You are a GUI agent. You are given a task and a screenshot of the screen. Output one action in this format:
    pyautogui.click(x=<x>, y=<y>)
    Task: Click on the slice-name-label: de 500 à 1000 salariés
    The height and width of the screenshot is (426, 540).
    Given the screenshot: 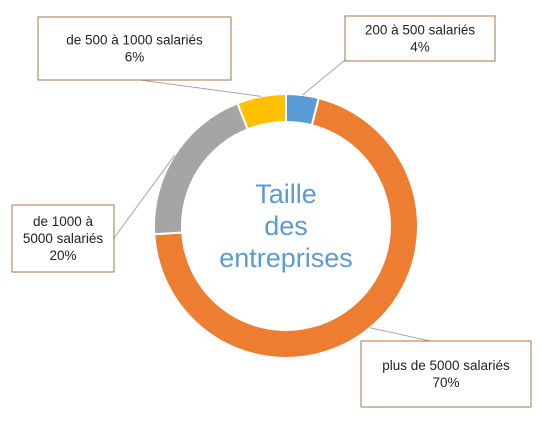 What is the action you would take?
    pyautogui.click(x=134, y=40)
    